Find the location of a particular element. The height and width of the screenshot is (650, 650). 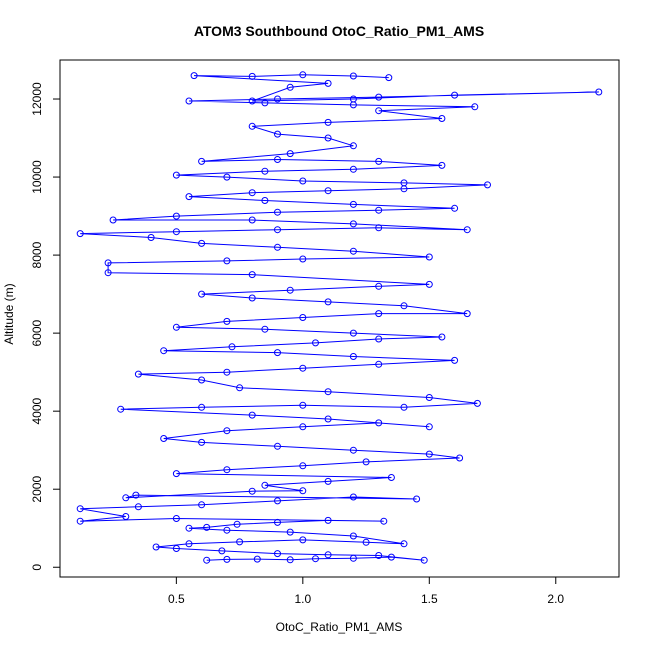

x-tick-label: 2.0 is located at coordinates (555, 599).